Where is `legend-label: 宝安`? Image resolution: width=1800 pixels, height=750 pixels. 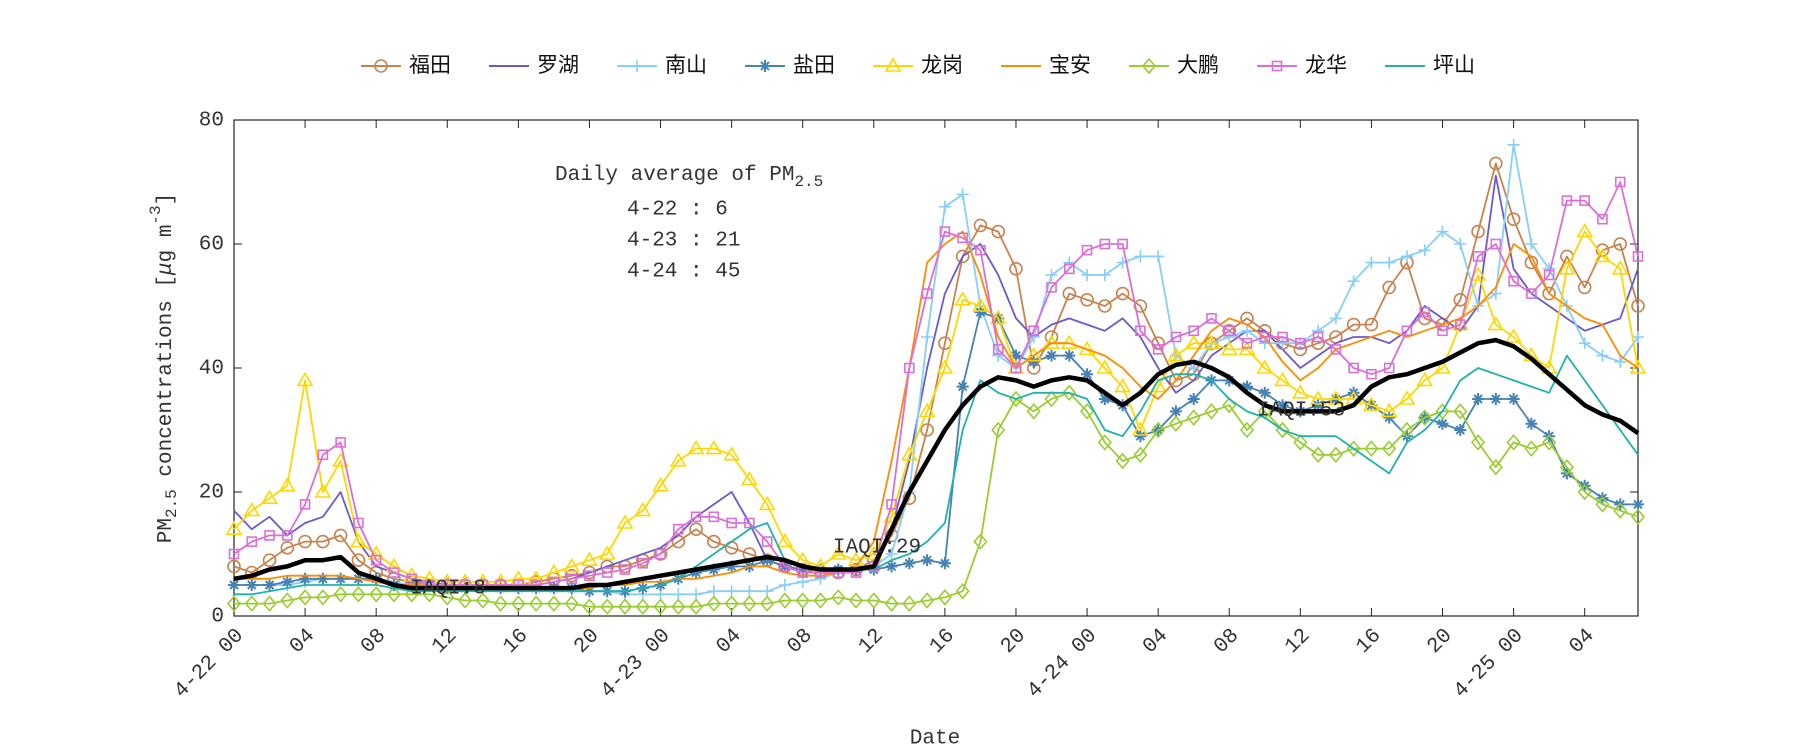 legend-label: 宝安 is located at coordinates (1070, 65).